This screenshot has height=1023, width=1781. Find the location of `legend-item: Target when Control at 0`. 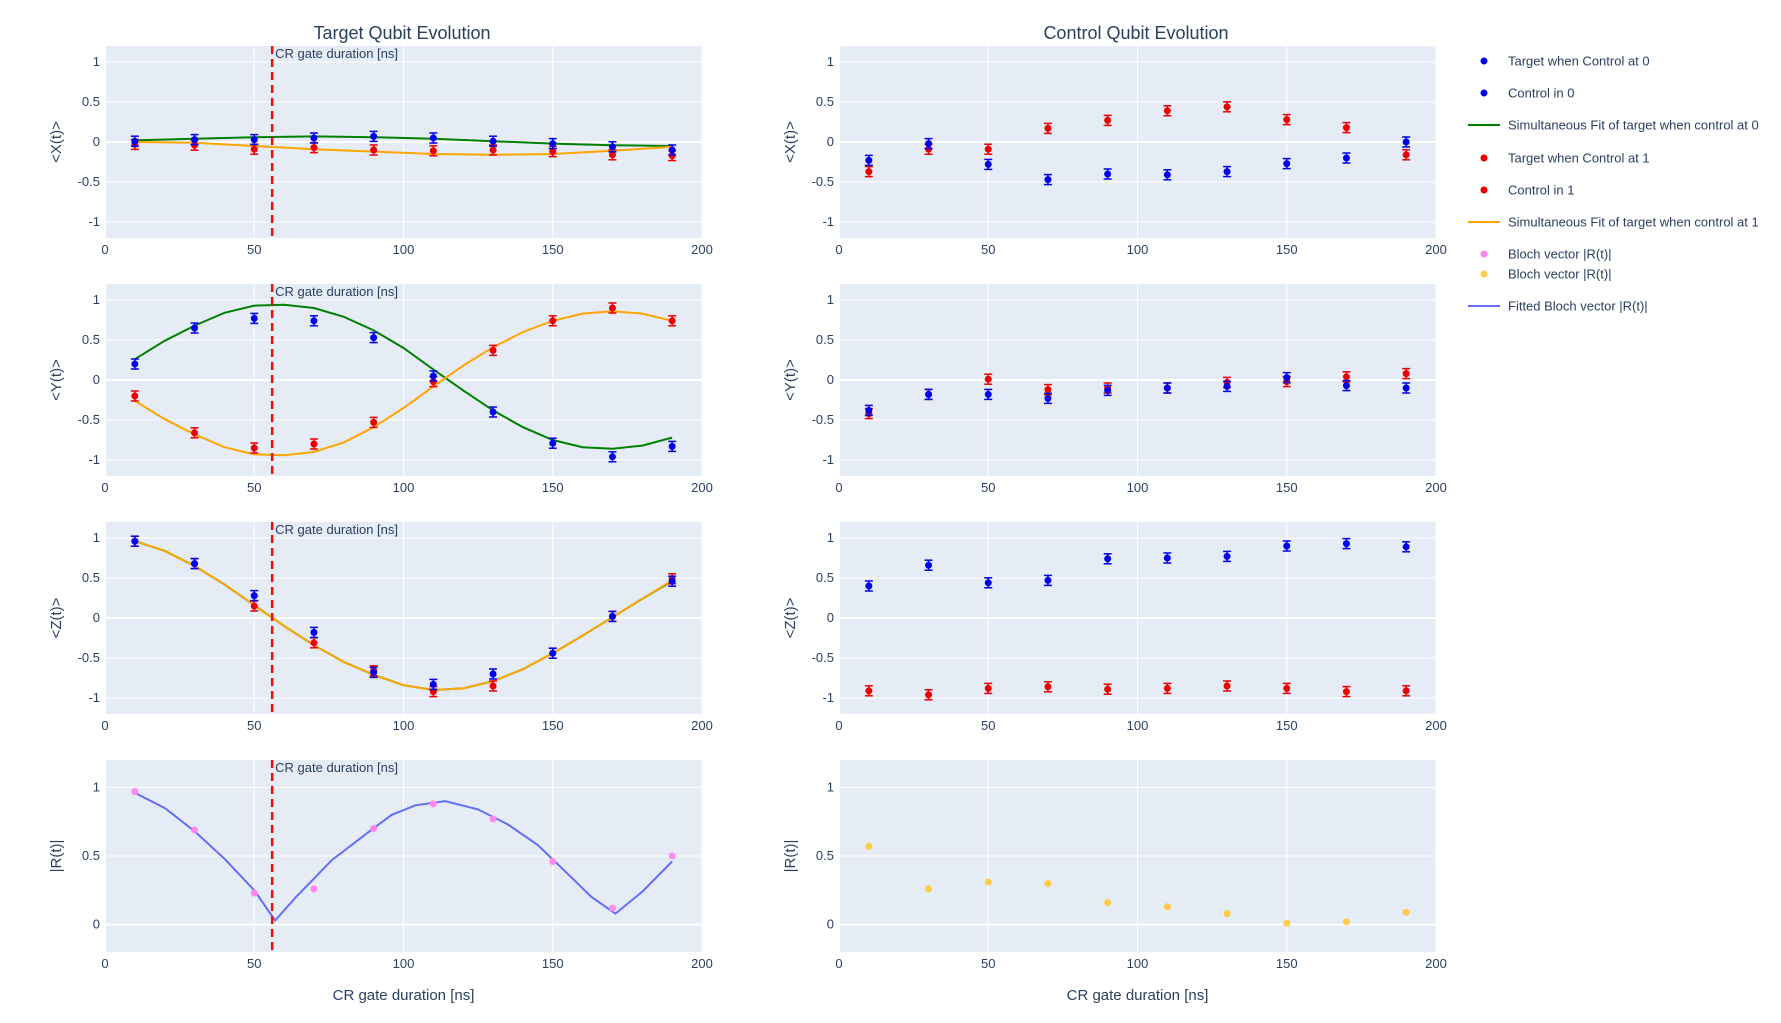

legend-item: Target when Control at 0 is located at coordinates (1565, 61).